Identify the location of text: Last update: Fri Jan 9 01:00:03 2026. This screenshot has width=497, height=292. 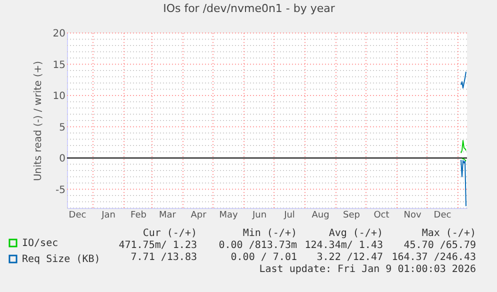
(367, 269).